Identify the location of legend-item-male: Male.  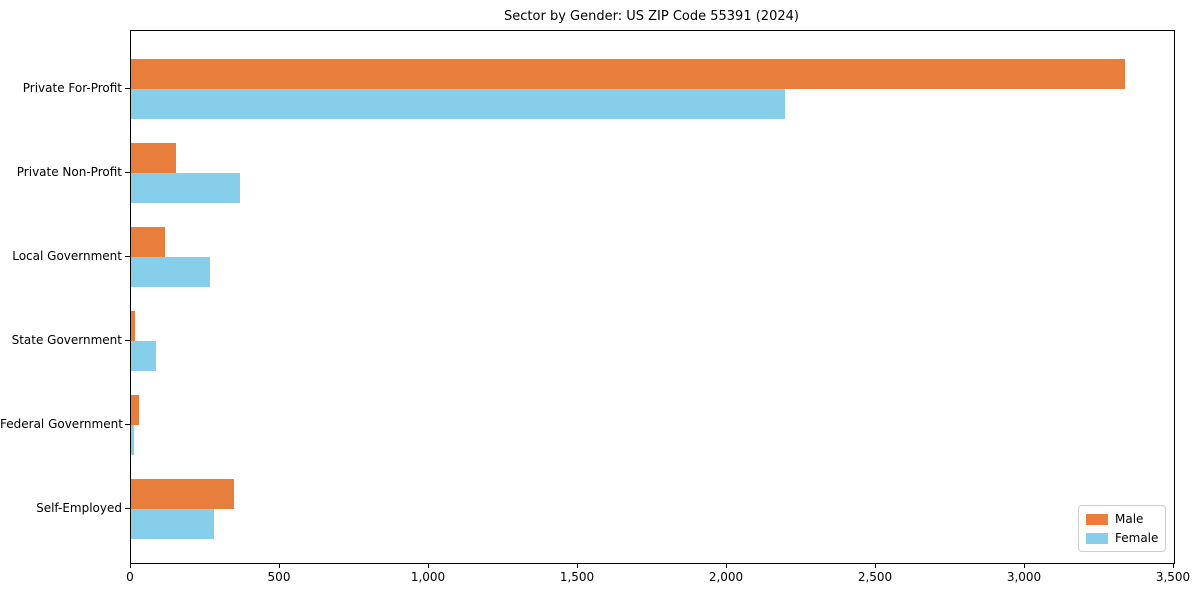
(1121, 519).